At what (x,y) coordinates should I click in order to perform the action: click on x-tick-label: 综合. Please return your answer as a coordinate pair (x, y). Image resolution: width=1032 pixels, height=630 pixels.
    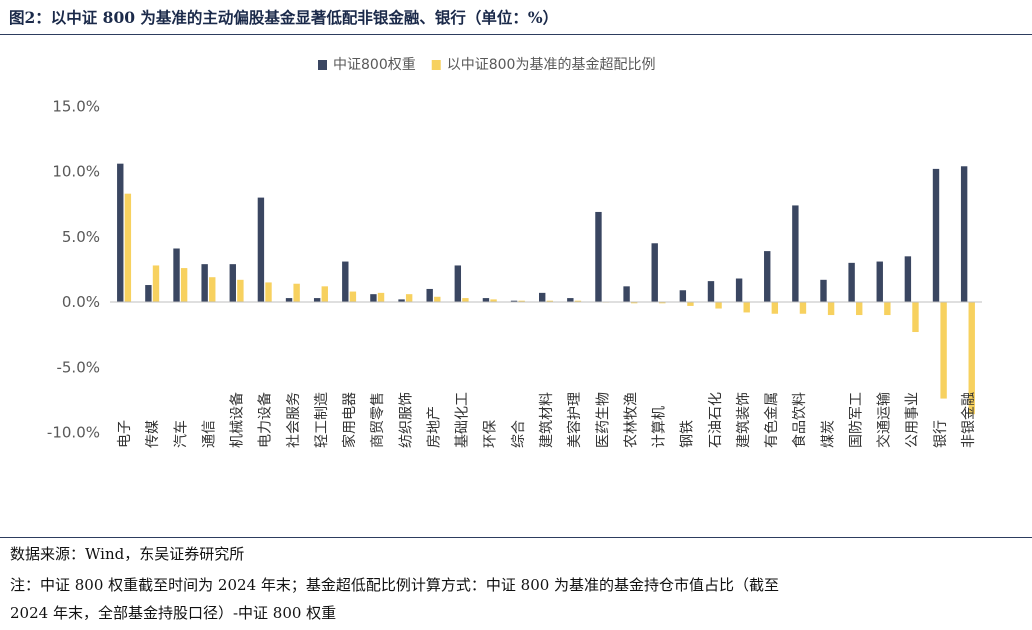
    Looking at the image, I should click on (519, 434).